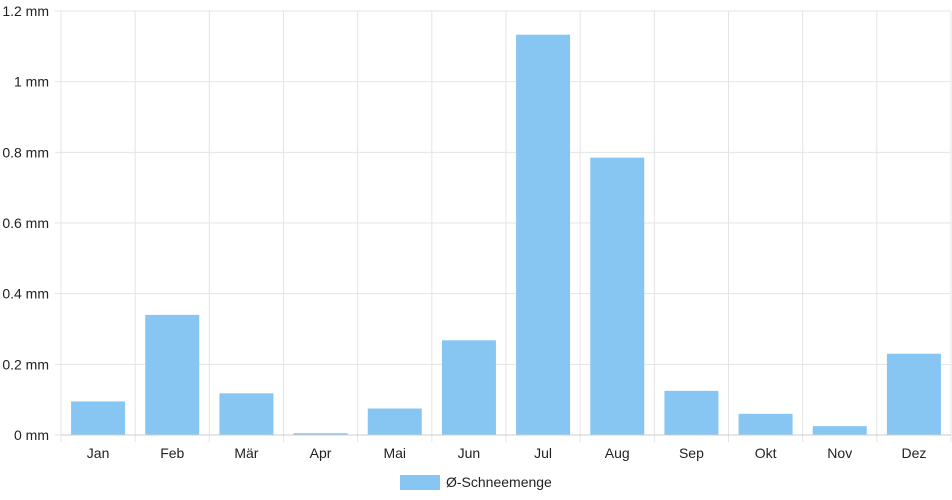 Image resolution: width=952 pixels, height=500 pixels. I want to click on bar-aug, so click(617, 296).